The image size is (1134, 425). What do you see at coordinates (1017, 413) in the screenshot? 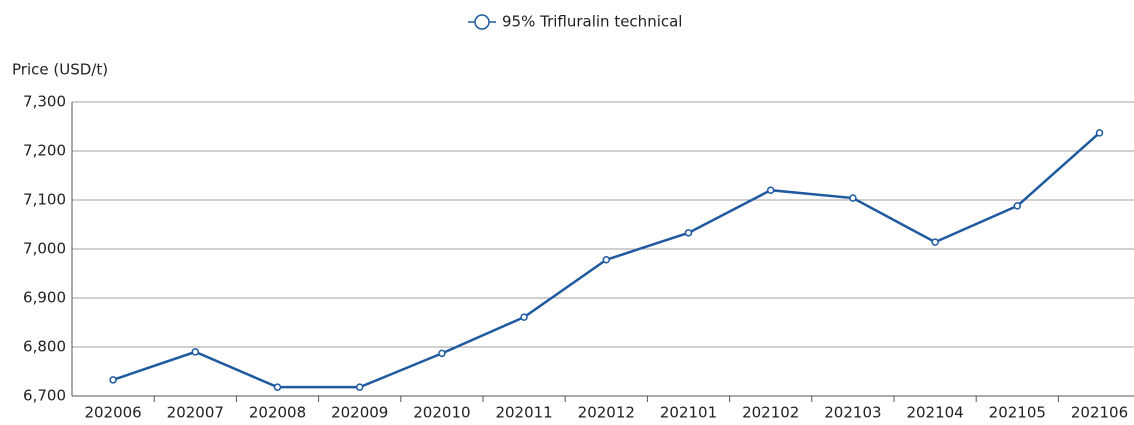
I see `x-tick-label: 202105` at bounding box center [1017, 413].